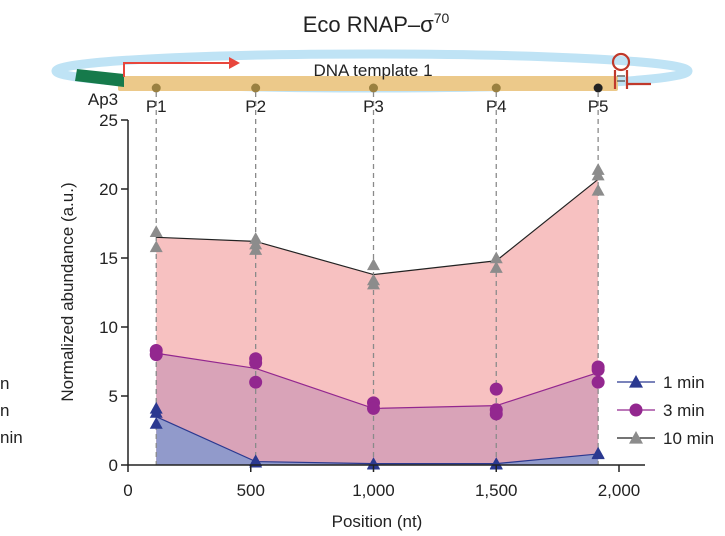  What do you see at coordinates (496, 106) in the screenshot?
I see `site-label-4: P4` at bounding box center [496, 106].